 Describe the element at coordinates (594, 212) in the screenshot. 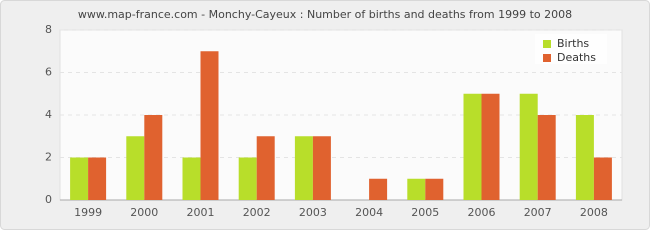

I see `x-tick-label: 2008` at that location.